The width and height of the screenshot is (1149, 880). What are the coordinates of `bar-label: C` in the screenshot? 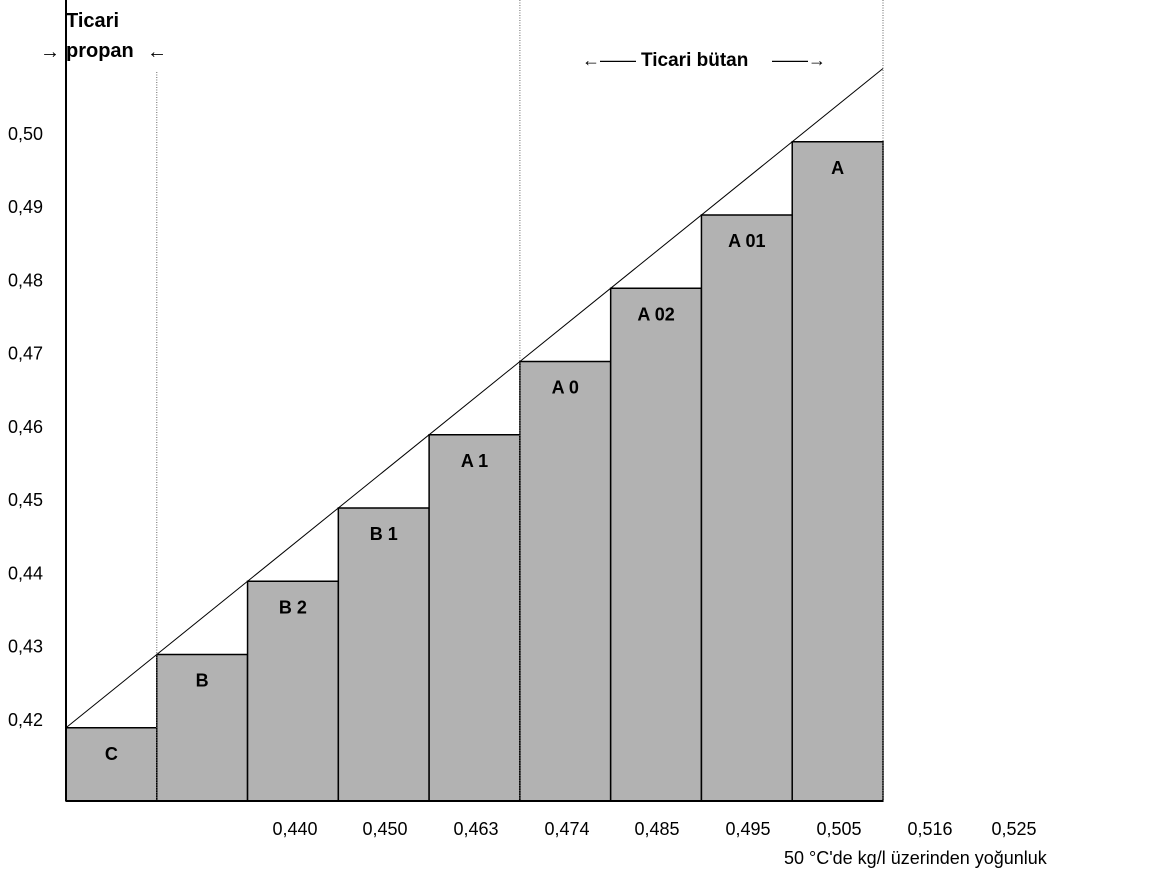 It's located at (111, 754).